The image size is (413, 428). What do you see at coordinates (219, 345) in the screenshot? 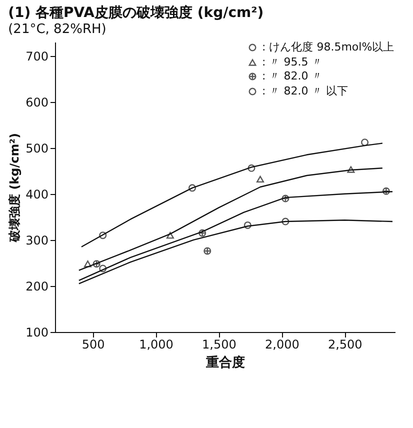
I see `x-tick-label: 1,500` at bounding box center [219, 345].